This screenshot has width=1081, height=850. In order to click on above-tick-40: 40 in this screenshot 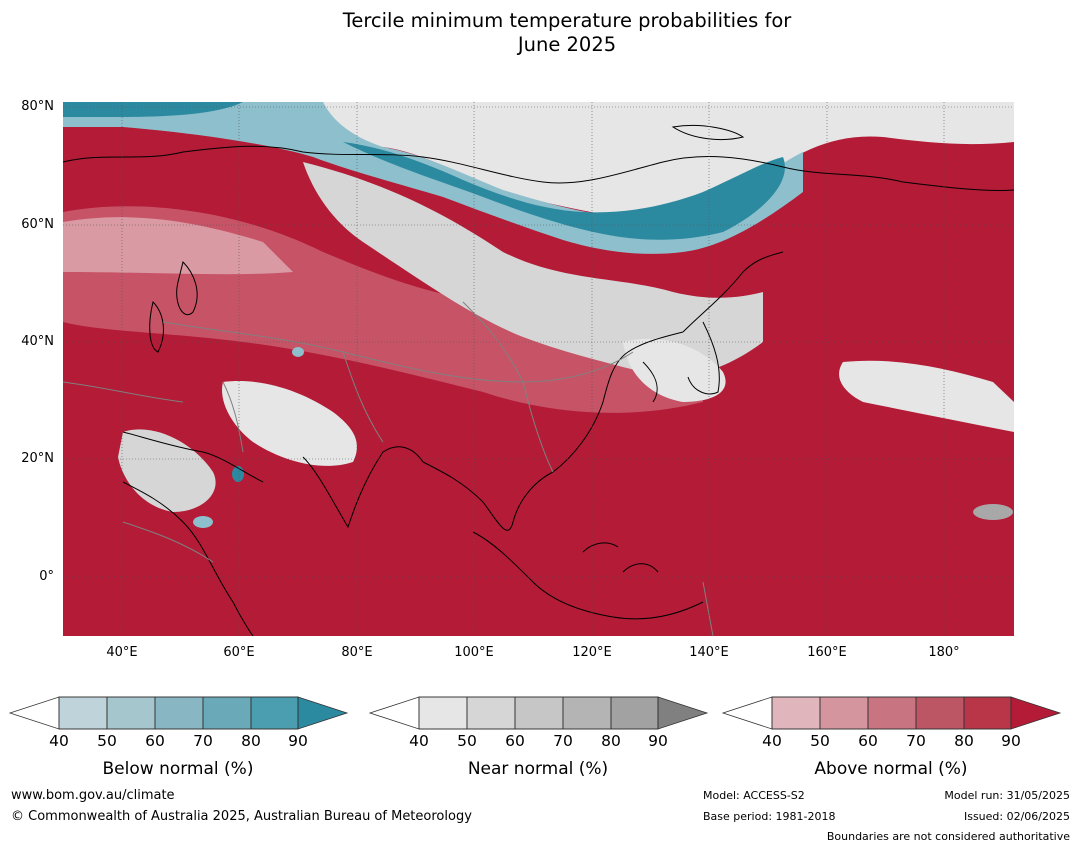, I will do `click(772, 741)`.